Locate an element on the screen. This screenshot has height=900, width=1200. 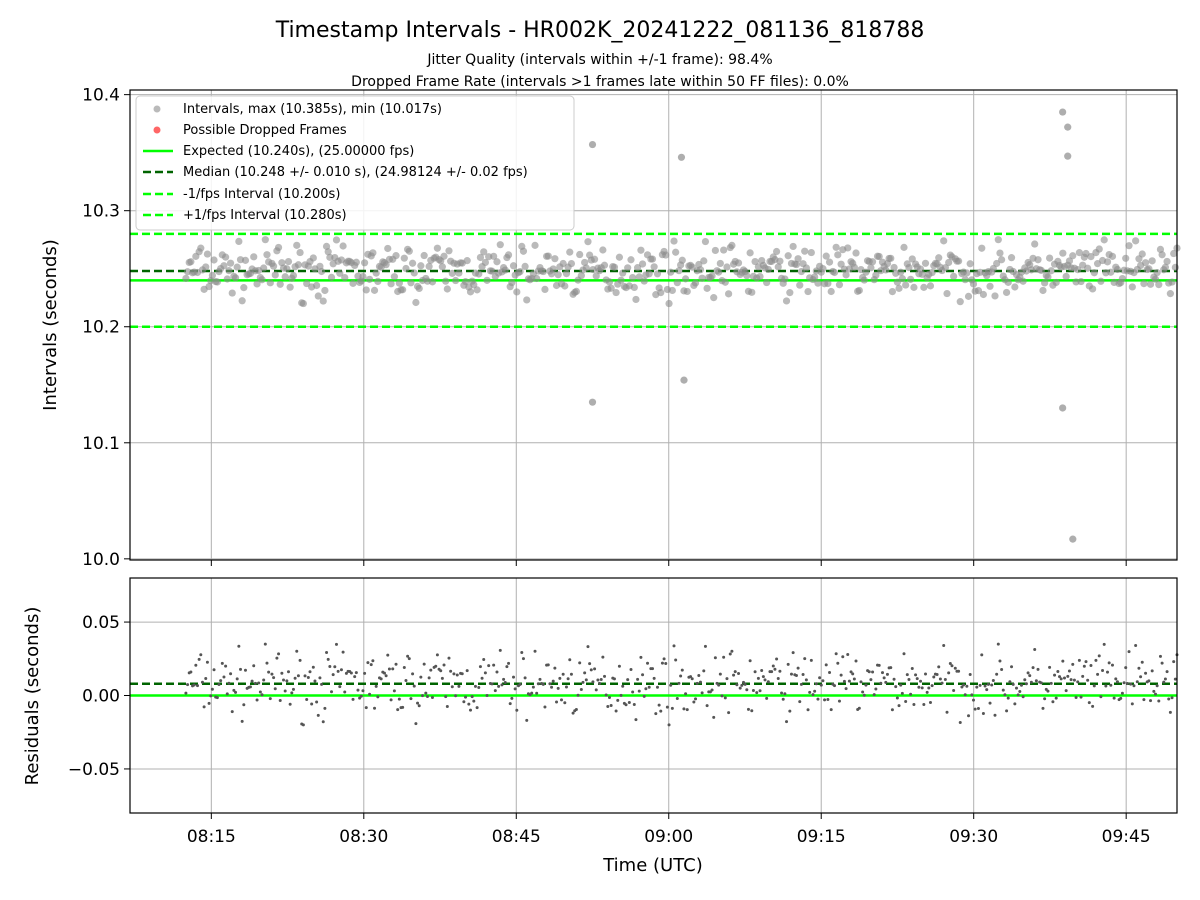
x-tick-label: 09:00 is located at coordinates (668, 837).